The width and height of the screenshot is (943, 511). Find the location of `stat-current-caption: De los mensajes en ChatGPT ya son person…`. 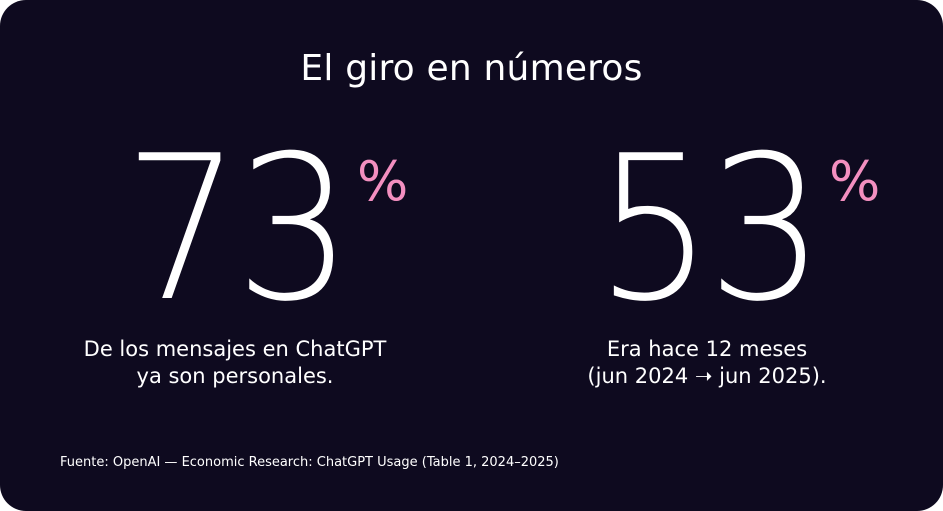

stat-current-caption: De los mensajes en ChatGPT ya son person… is located at coordinates (235, 363).